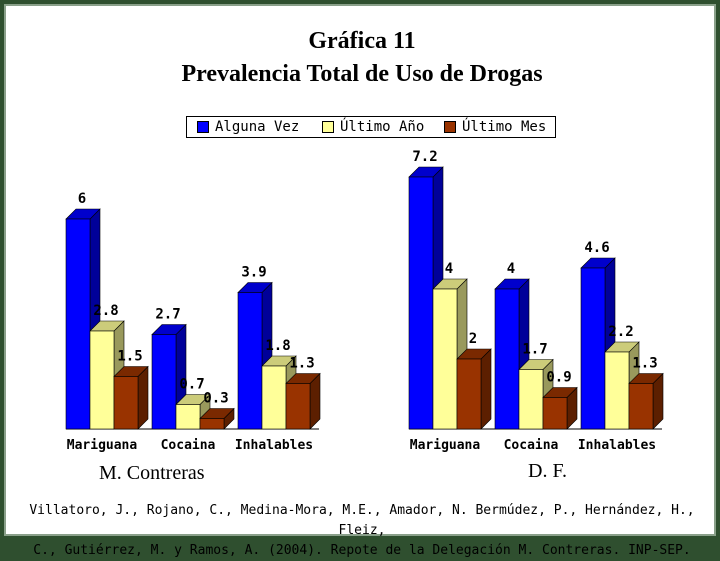  I want to click on data-label: 1.8, so click(277, 346).